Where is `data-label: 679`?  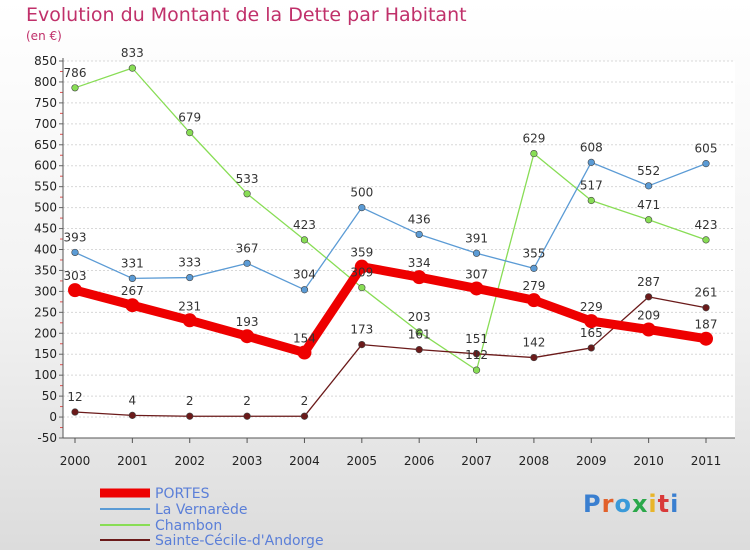 data-label: 679 is located at coordinates (189, 118).